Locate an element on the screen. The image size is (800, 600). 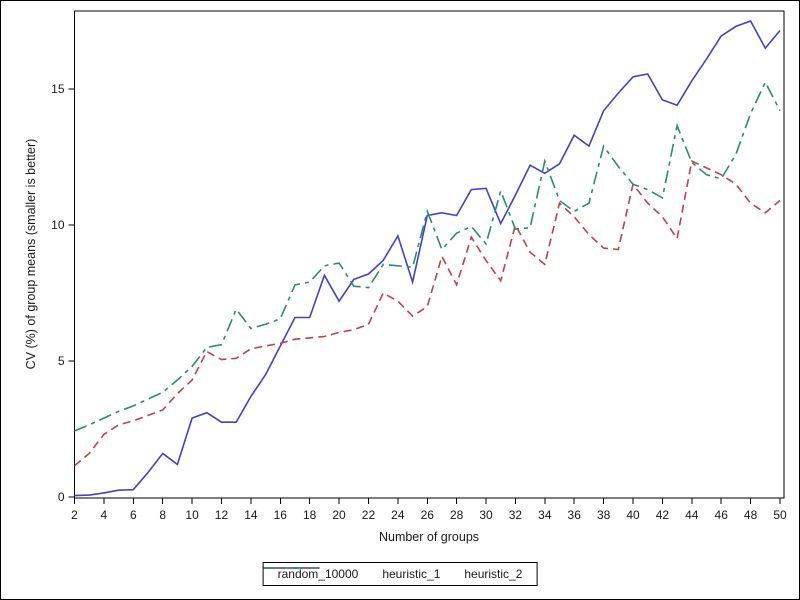
legend: random_10000 heuristic_1 heuristic_2 is located at coordinates (400, 574).